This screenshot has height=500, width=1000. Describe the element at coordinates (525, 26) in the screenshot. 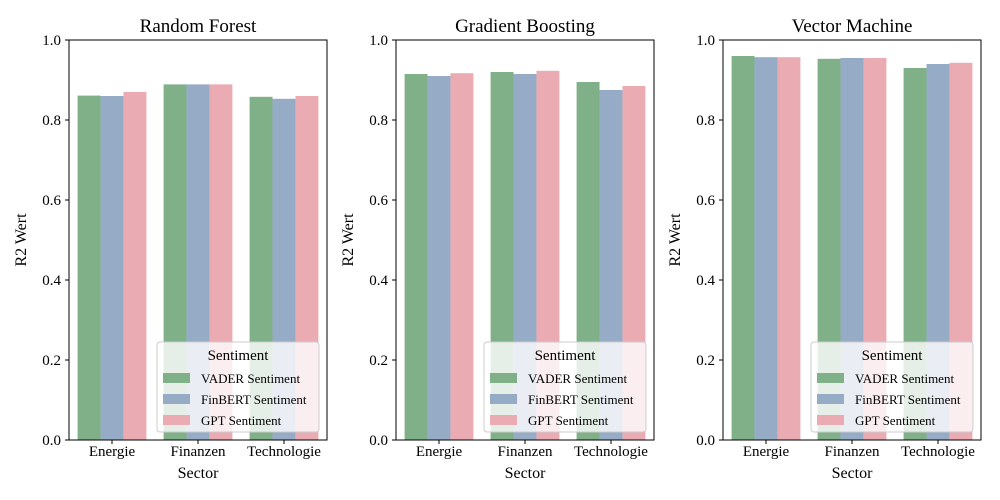

I see `chart-title: Gradient Boosting` at that location.